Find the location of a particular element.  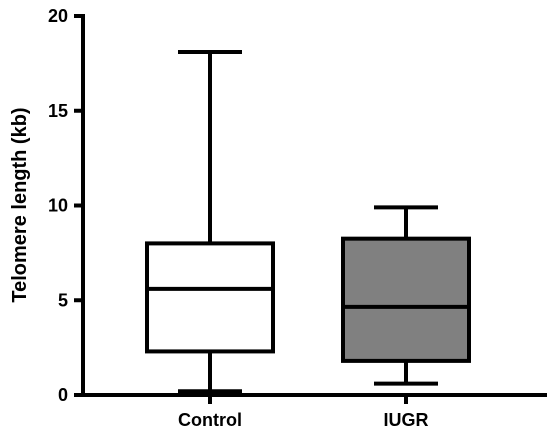

y-tick-label: 0 is located at coordinates (63, 395).